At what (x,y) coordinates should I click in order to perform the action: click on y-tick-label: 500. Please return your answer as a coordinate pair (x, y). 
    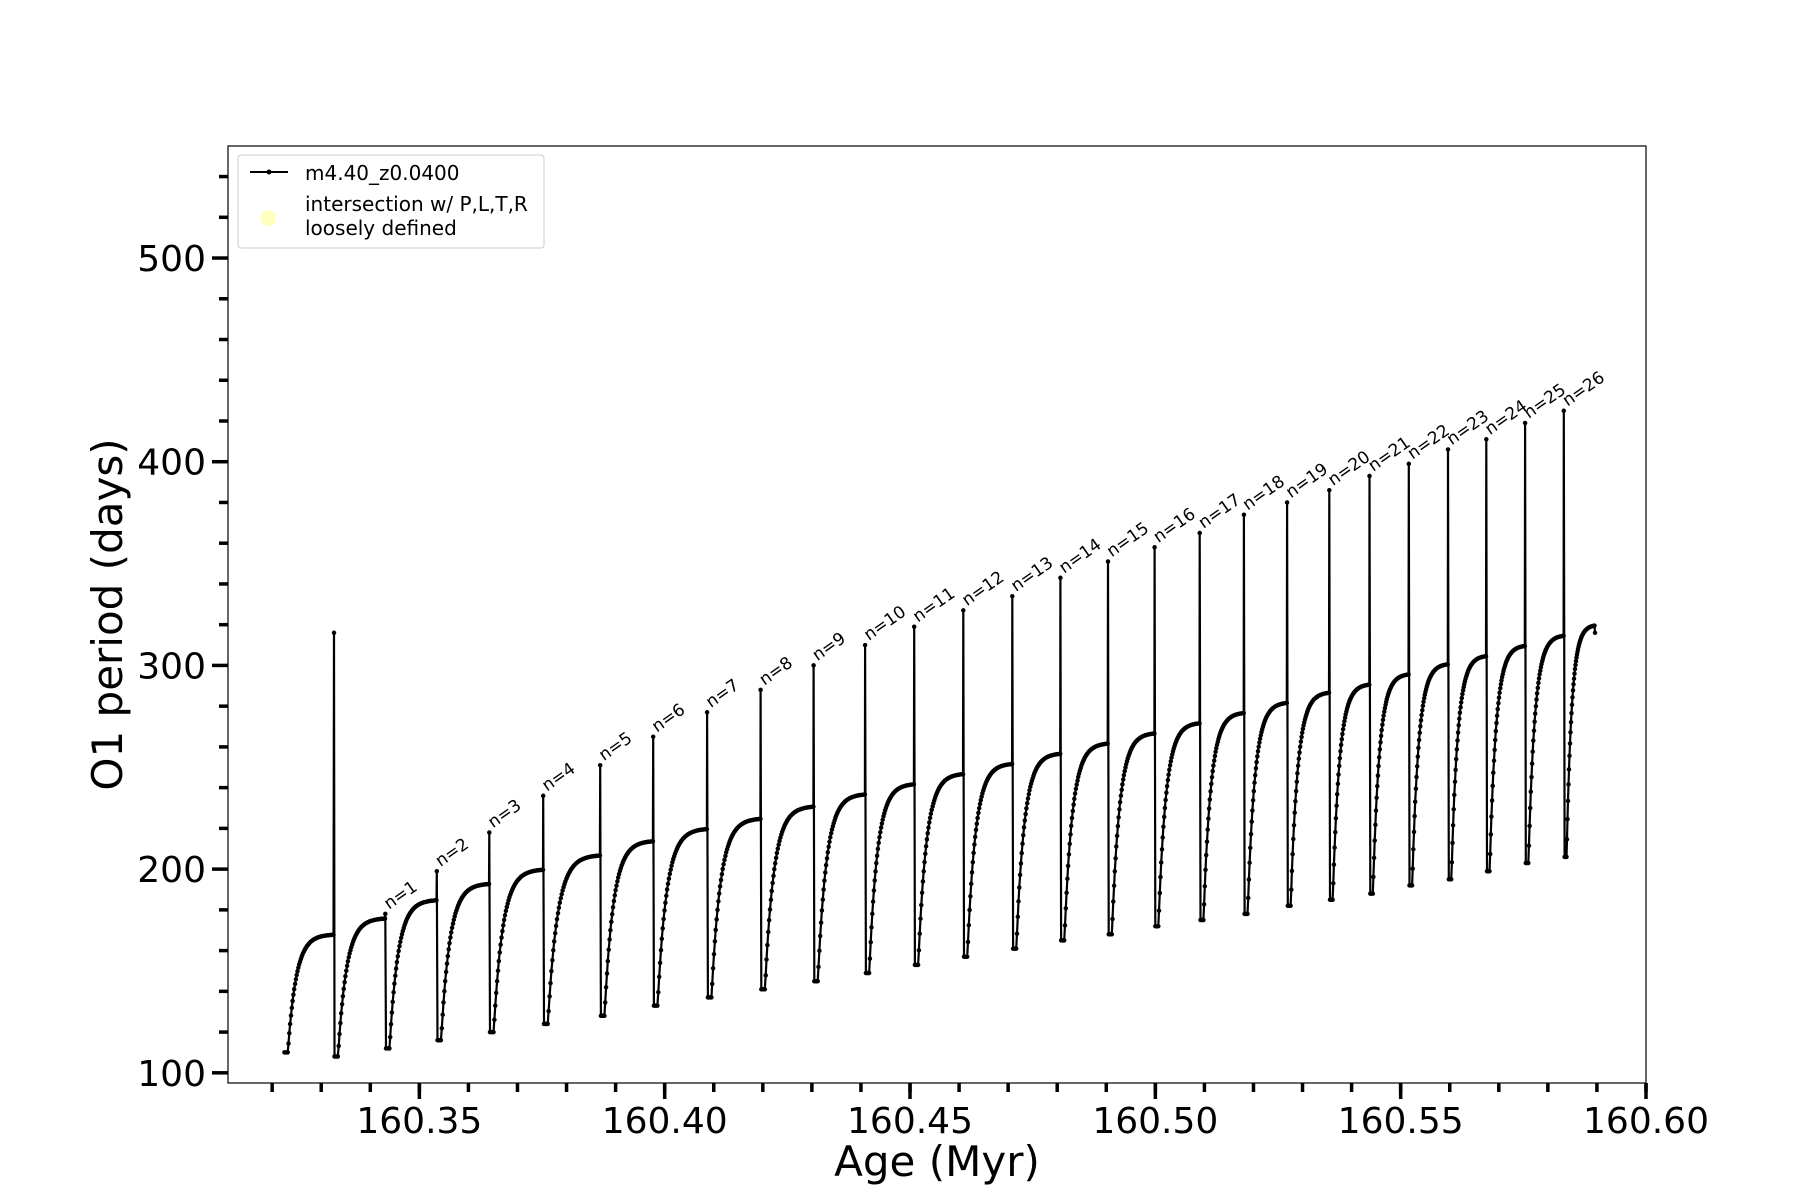
    Looking at the image, I should click on (171, 259).